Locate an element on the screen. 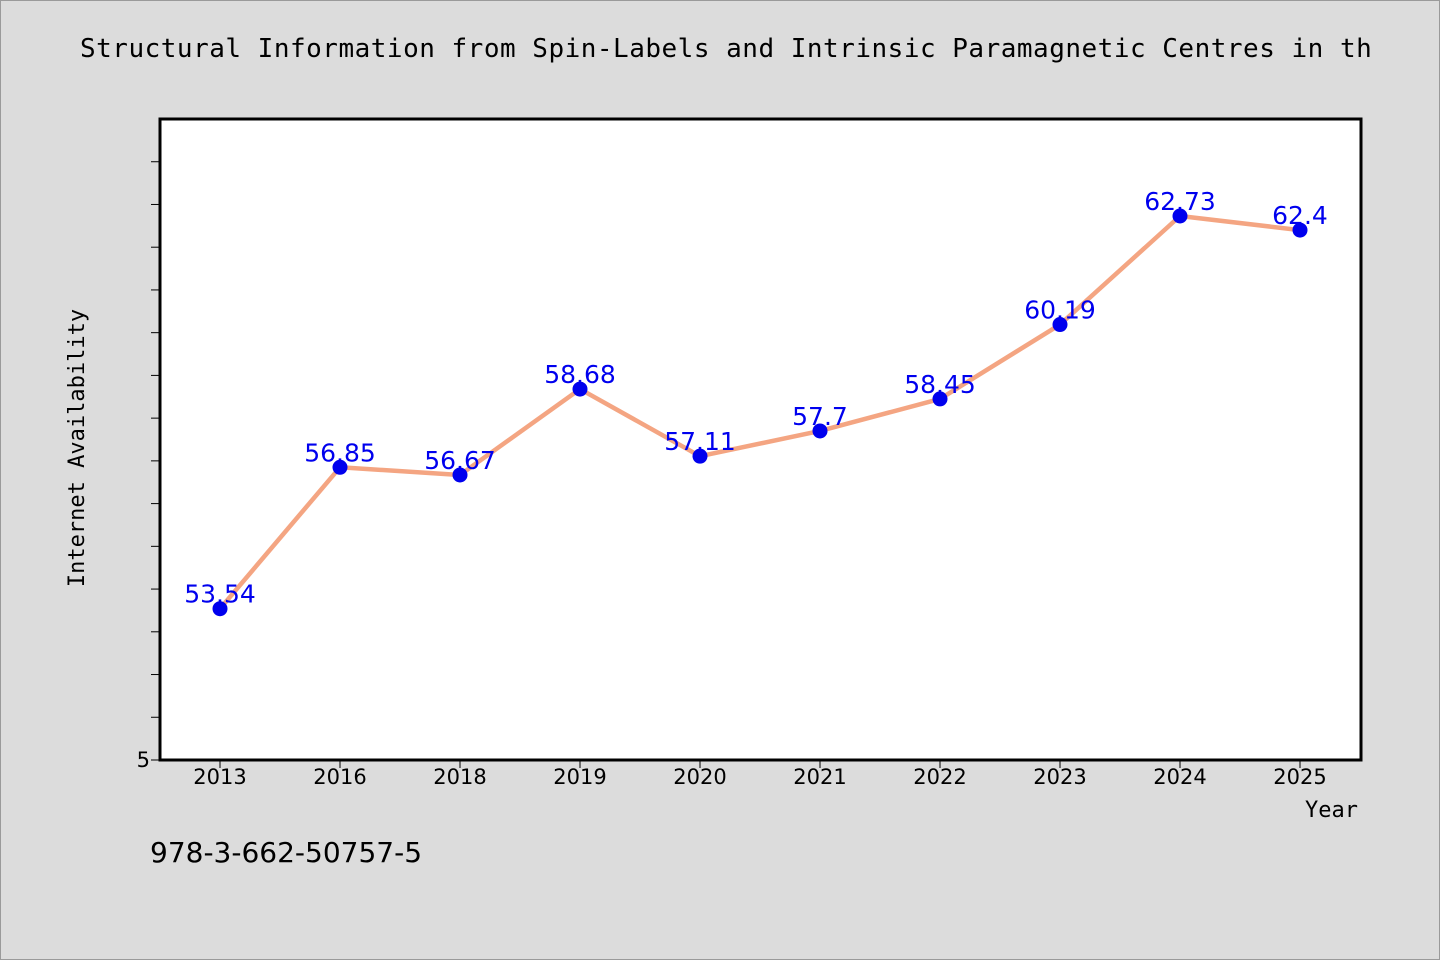 The image size is (1440, 960). data-point-2020 is located at coordinates (700, 456).